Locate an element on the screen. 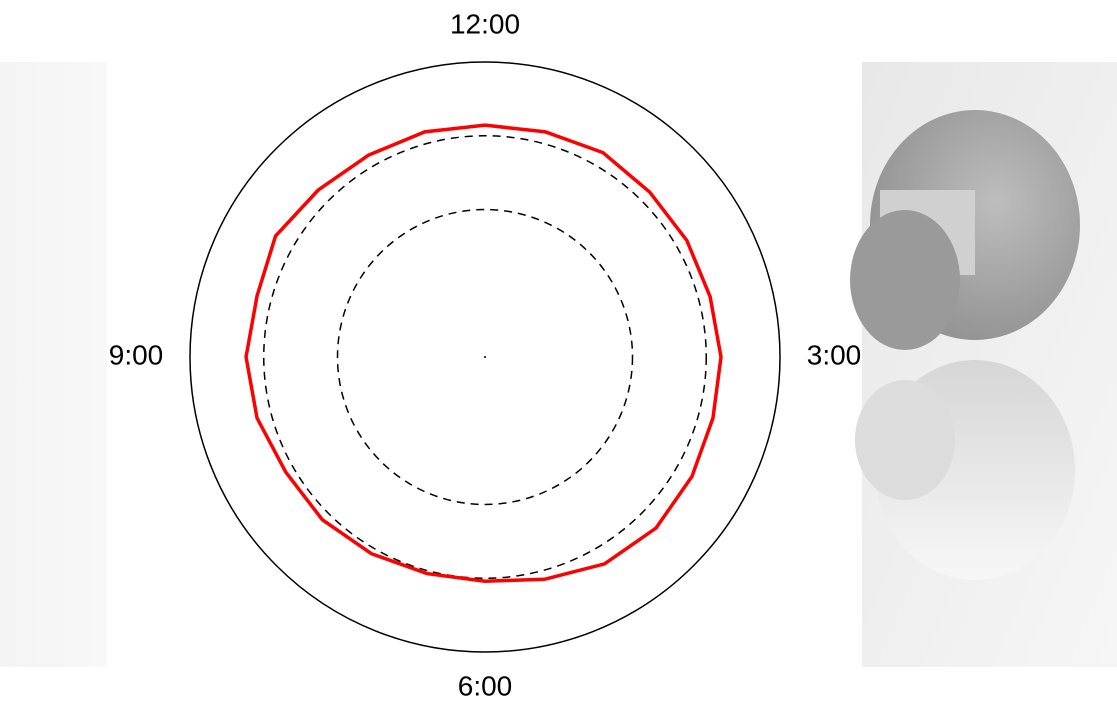 The image size is (1117, 712). reference-circle is located at coordinates (485, 357).